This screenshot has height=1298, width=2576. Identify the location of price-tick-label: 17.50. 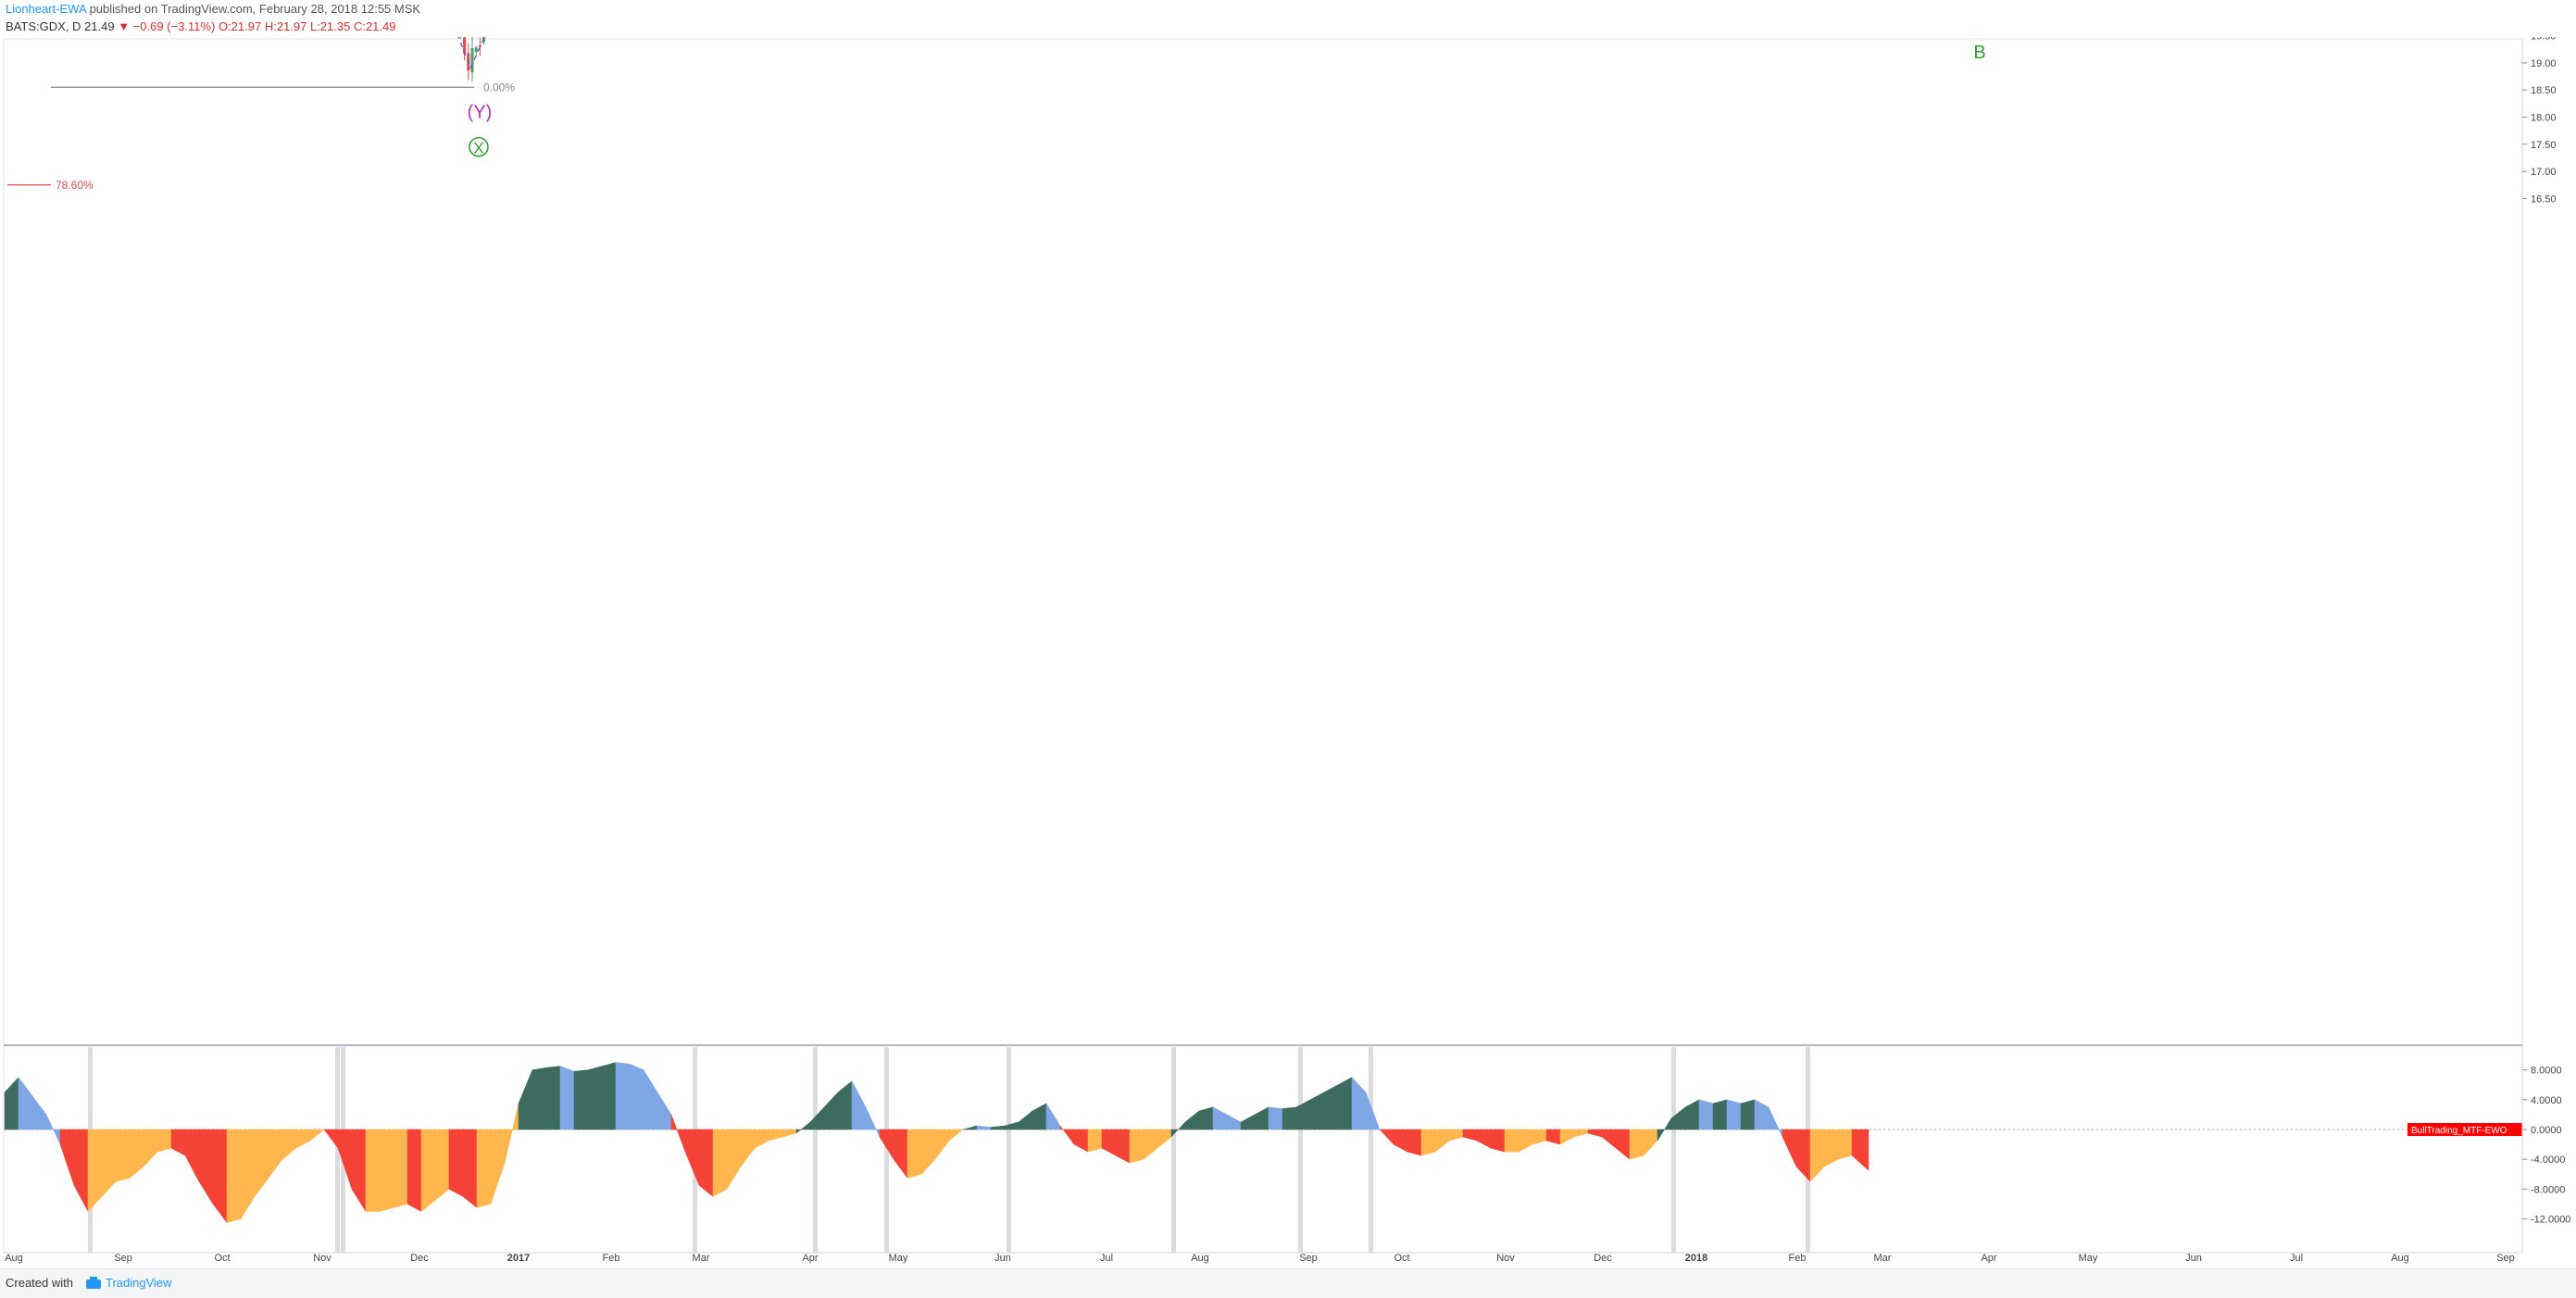
(2544, 145).